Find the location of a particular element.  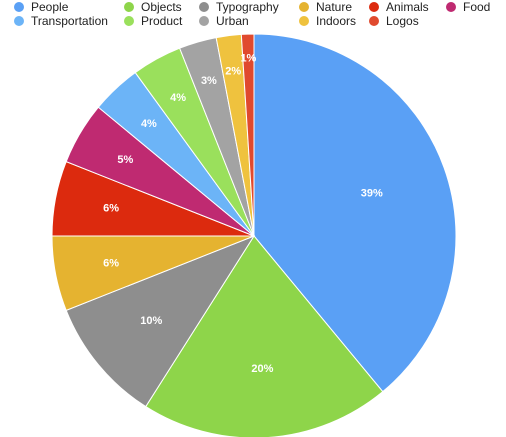

legend-item-objects: Objects is located at coordinates (153, 7).